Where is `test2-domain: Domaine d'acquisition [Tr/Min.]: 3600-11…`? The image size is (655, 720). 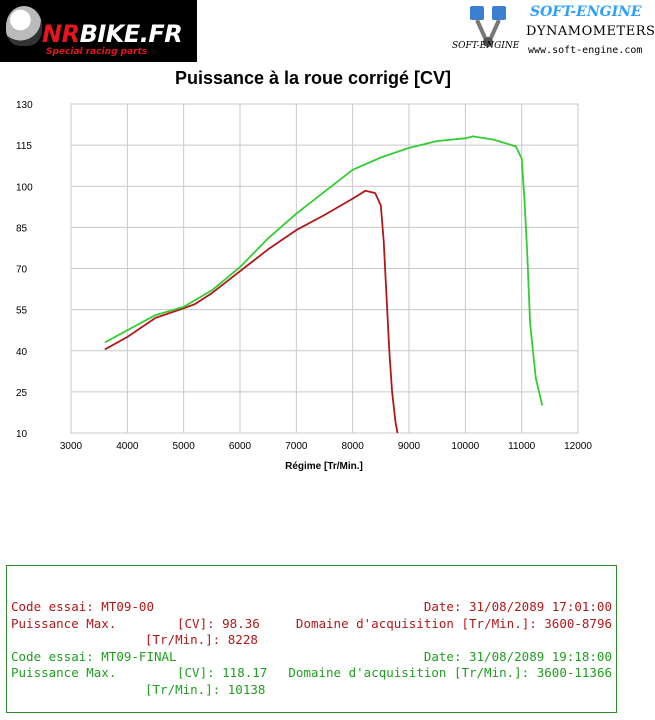 test2-domain: Domaine d'acquisition [Tr/Min.]: 3600-11… is located at coordinates (450, 672).